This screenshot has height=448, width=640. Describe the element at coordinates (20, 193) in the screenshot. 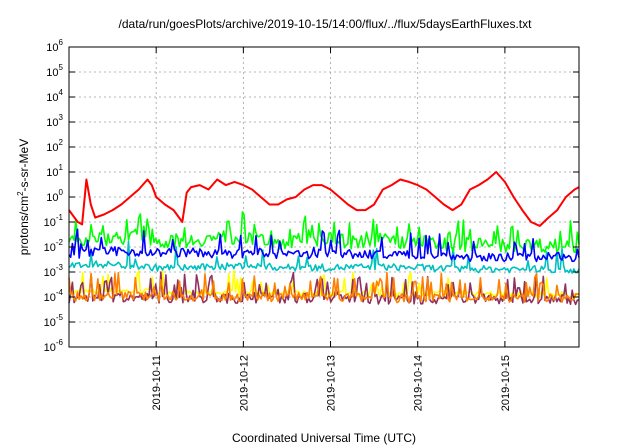

I see `y-axis-label-exp: 2` at that location.